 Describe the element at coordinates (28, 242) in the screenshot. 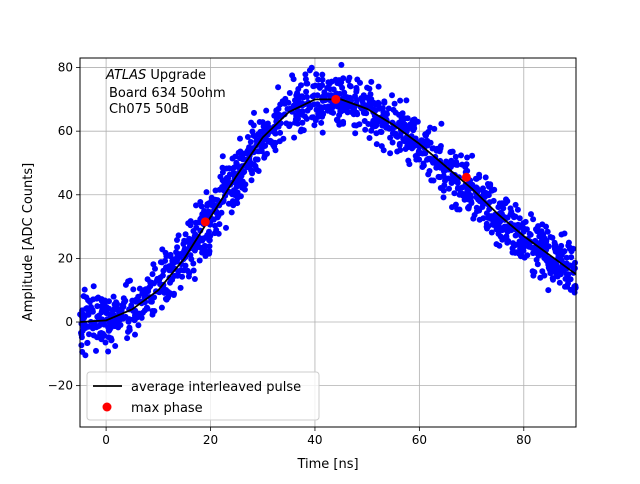

I see `y-axis-label: Amplitude [ADC Counts]` at that location.